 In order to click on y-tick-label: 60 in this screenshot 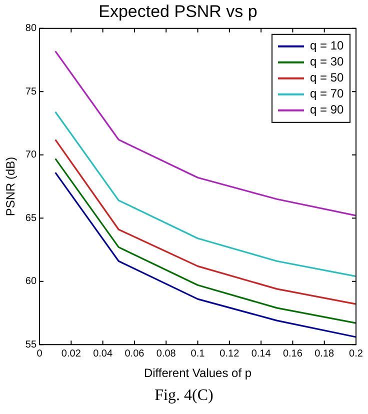, I will do `click(31, 282)`.